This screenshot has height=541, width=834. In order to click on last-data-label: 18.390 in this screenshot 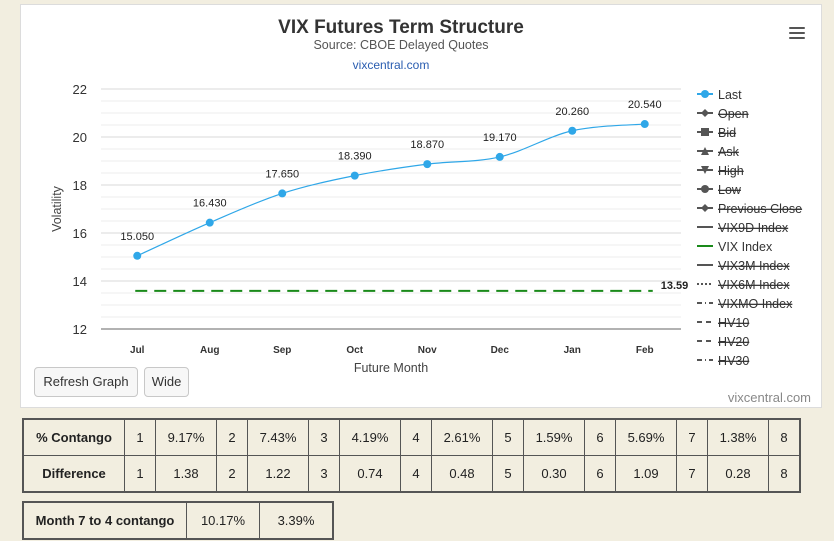, I will do `click(355, 157)`.